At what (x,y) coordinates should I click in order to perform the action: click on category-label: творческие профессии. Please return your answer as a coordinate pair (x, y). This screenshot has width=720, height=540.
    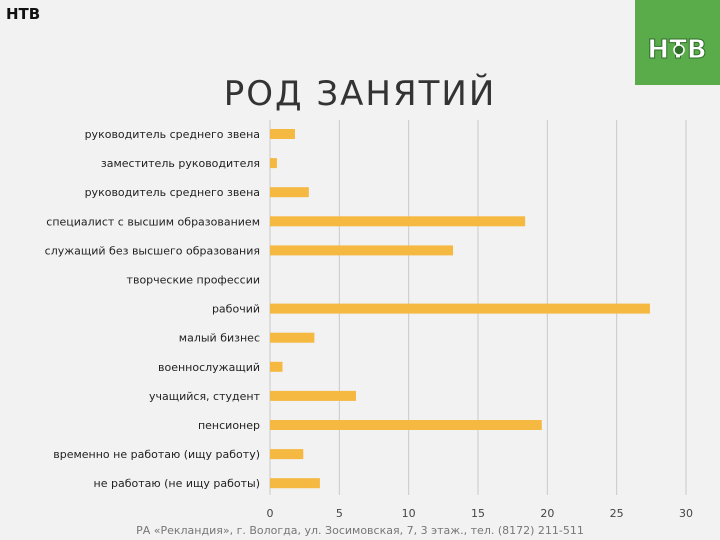
    Looking at the image, I should click on (193, 280).